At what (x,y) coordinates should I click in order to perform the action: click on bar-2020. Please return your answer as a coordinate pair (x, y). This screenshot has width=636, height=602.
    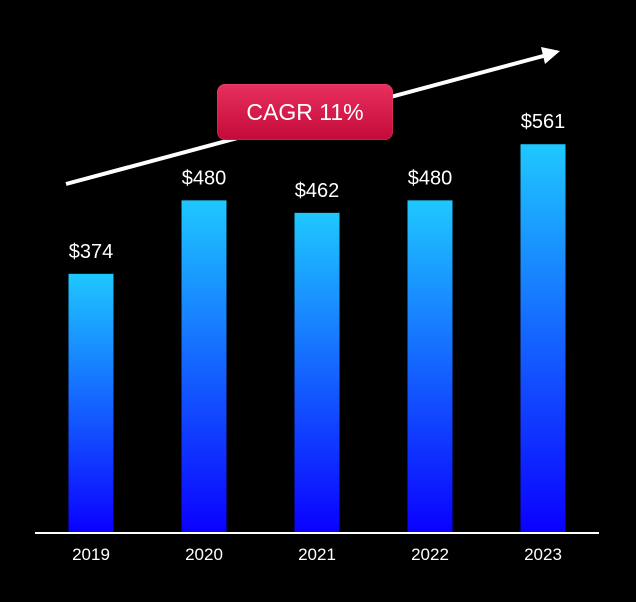
    Looking at the image, I should click on (204, 367).